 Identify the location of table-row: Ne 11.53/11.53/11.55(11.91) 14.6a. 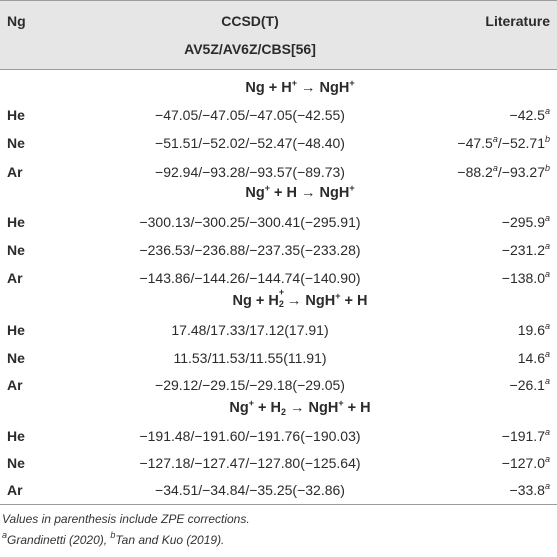
(278, 359).